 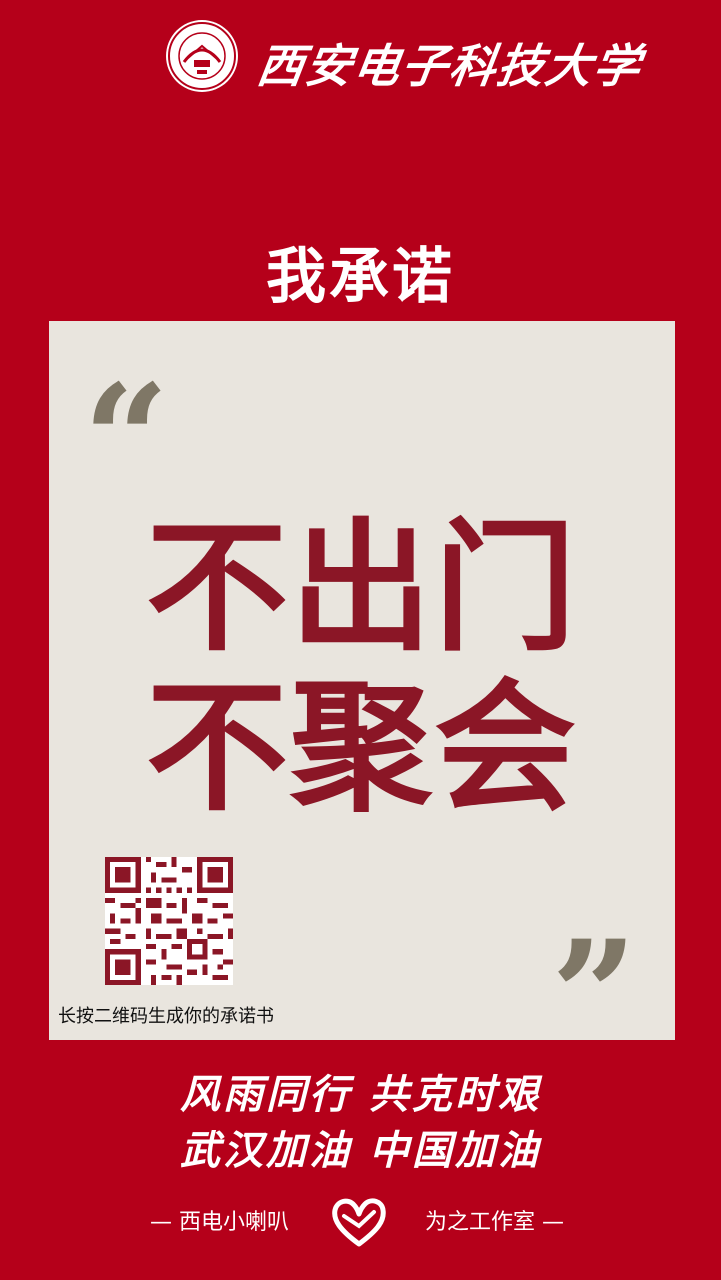 What do you see at coordinates (494, 1222) in the screenshot?
I see `footer-right-text: 为之工作室 —` at bounding box center [494, 1222].